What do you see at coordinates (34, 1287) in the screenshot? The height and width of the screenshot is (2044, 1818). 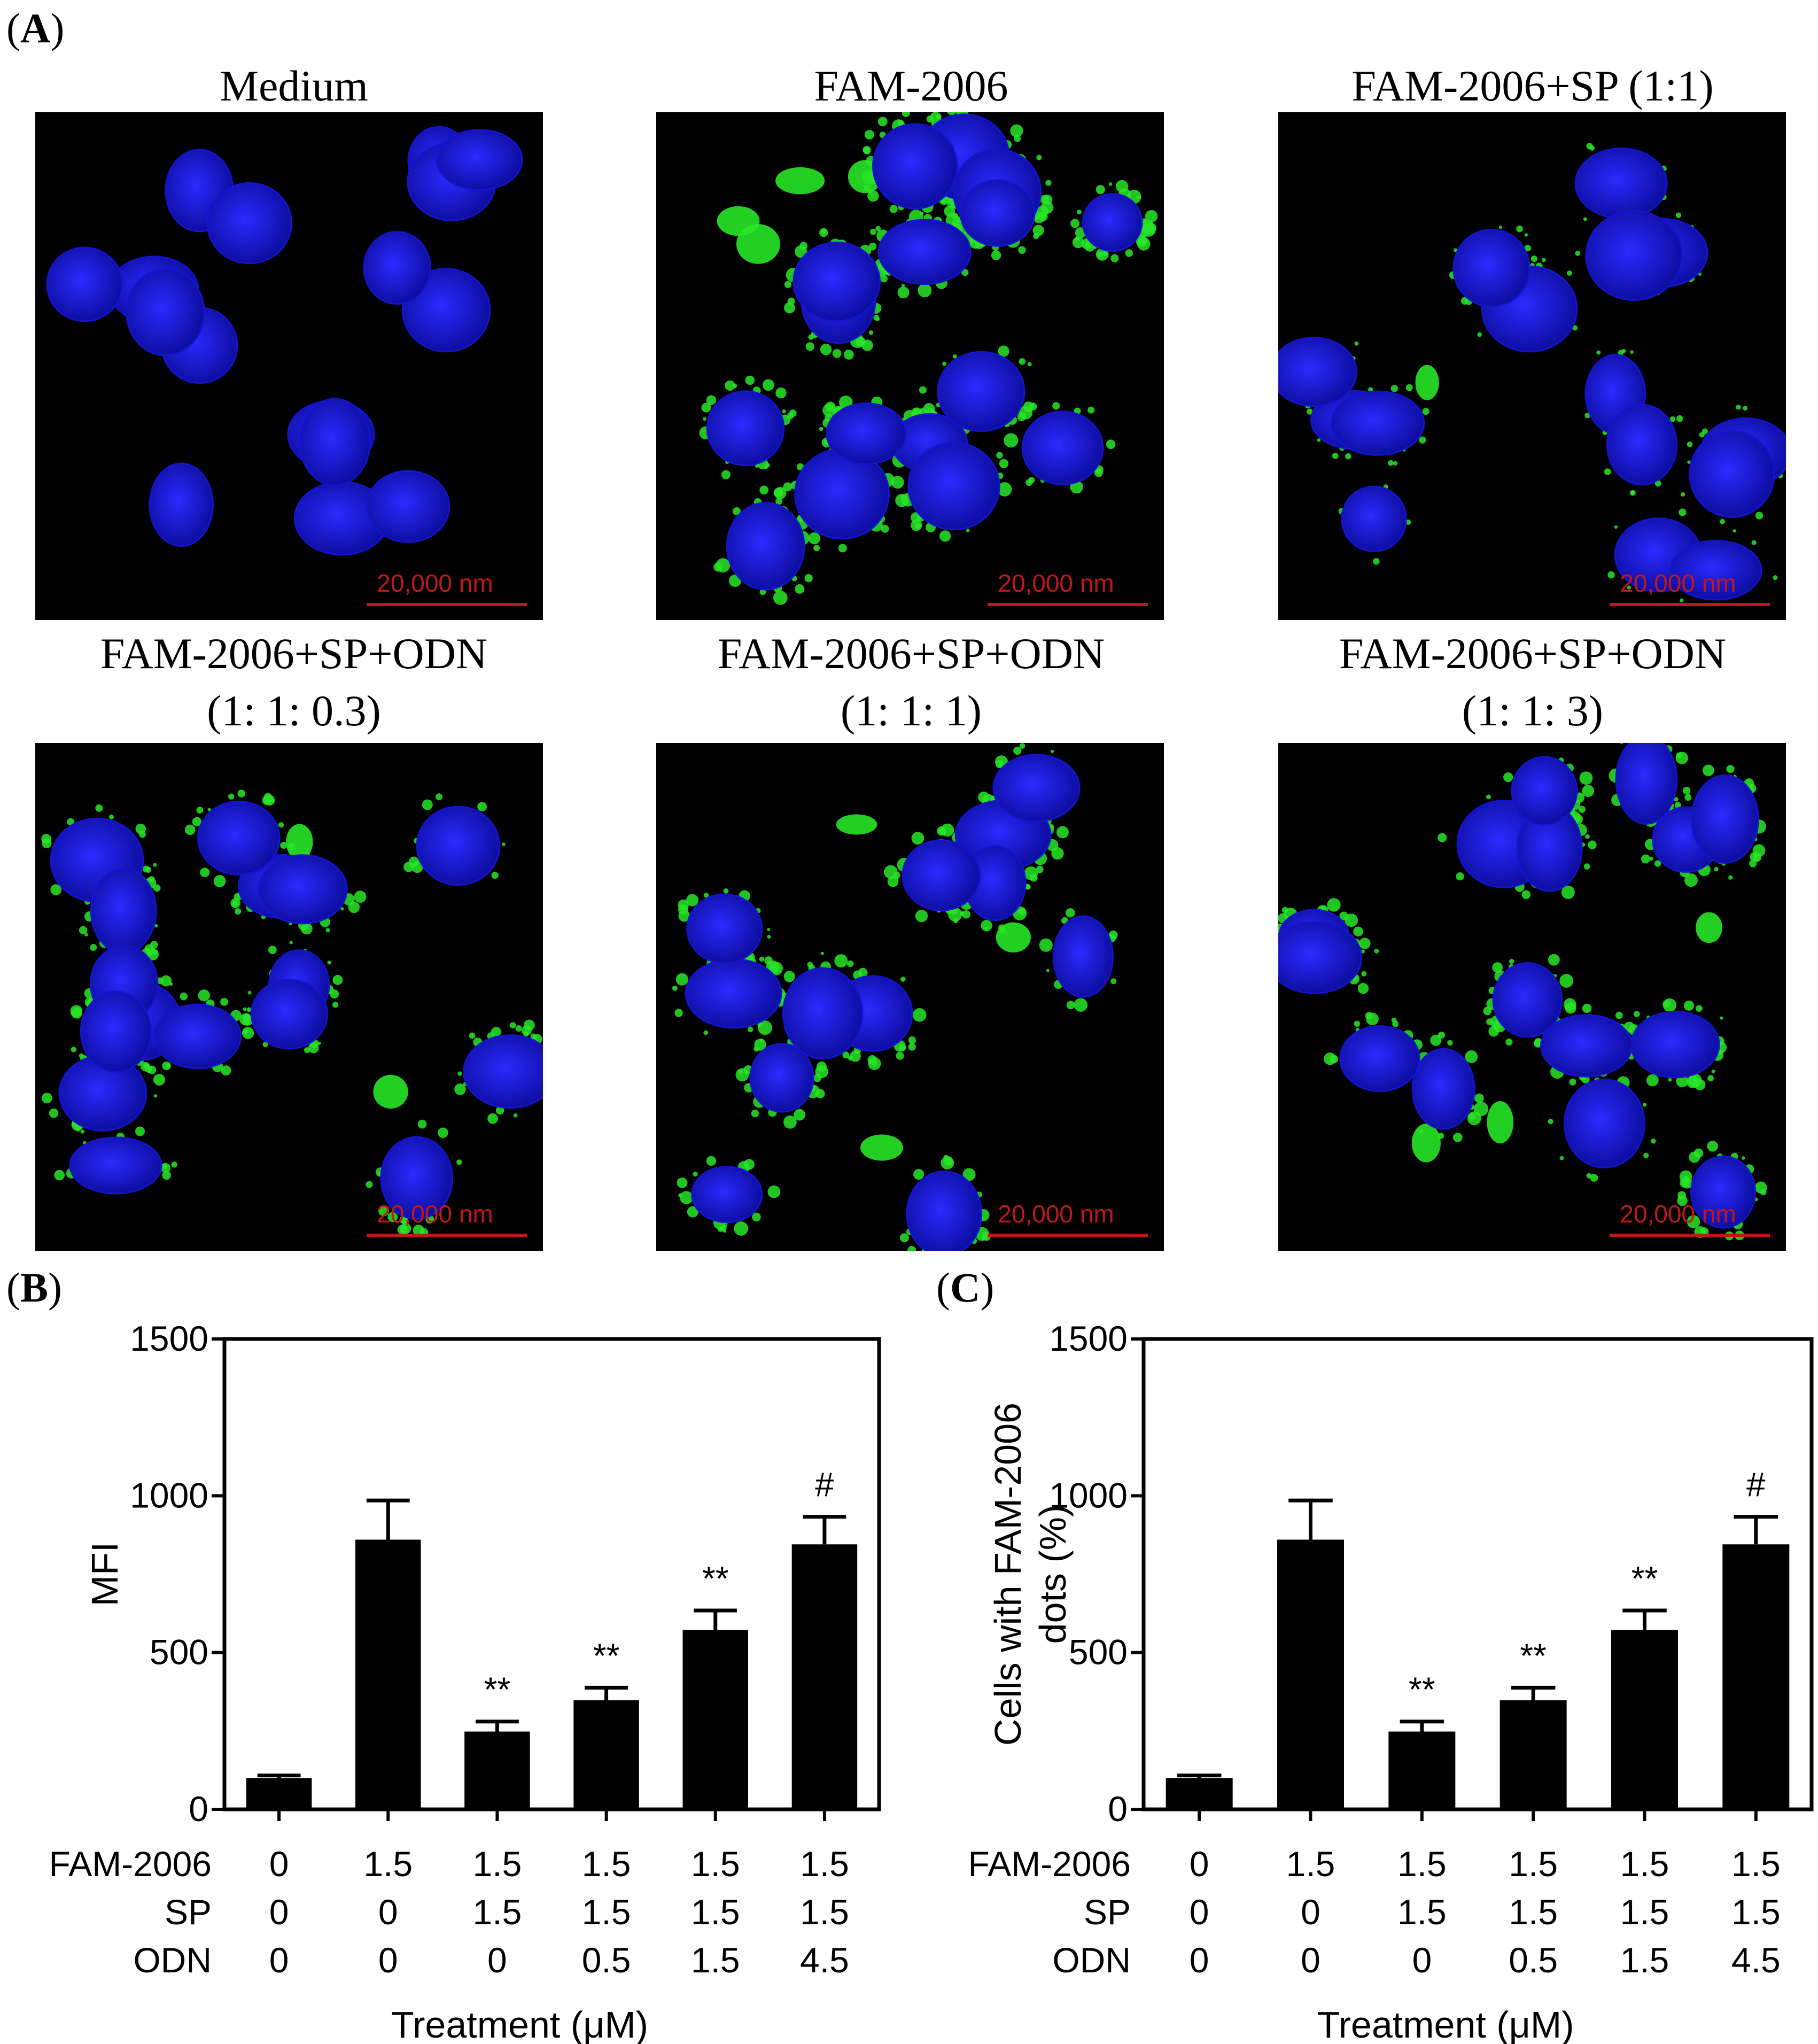 I see `panel-label-b: (B)` at bounding box center [34, 1287].